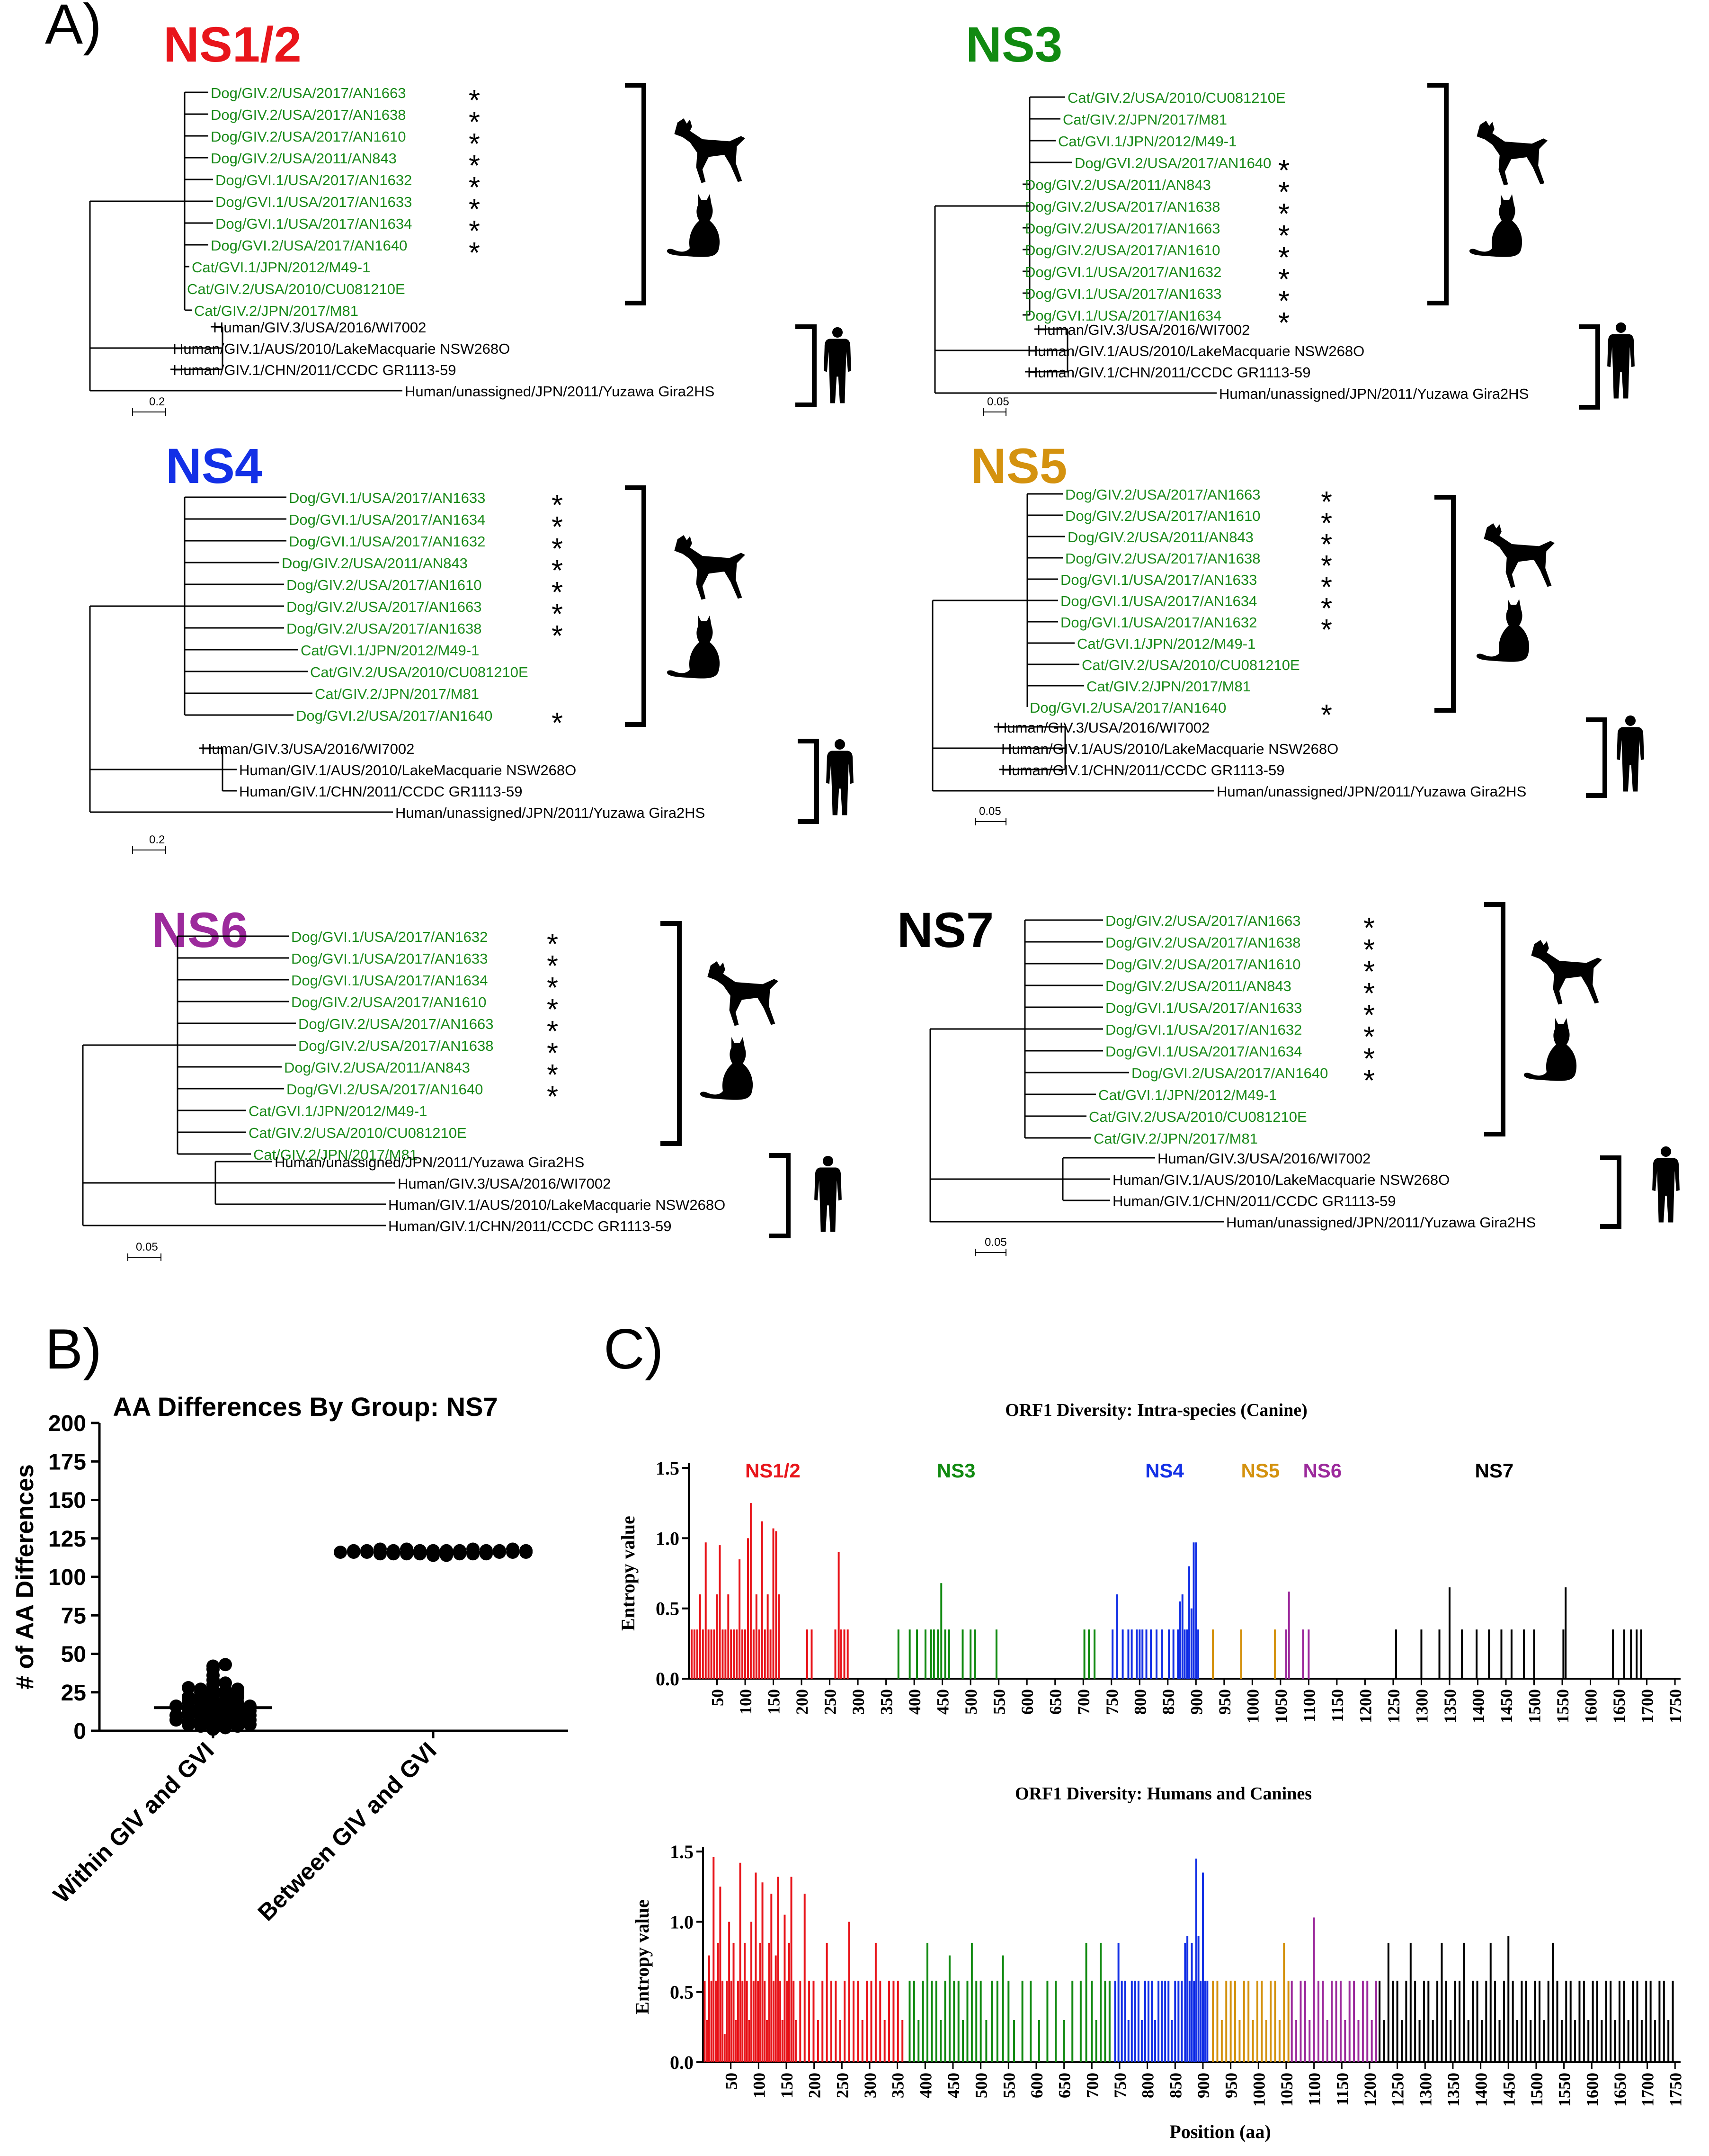  Describe the element at coordinates (898, 2085) in the screenshot. I see `x-tick-label: 350` at that location.